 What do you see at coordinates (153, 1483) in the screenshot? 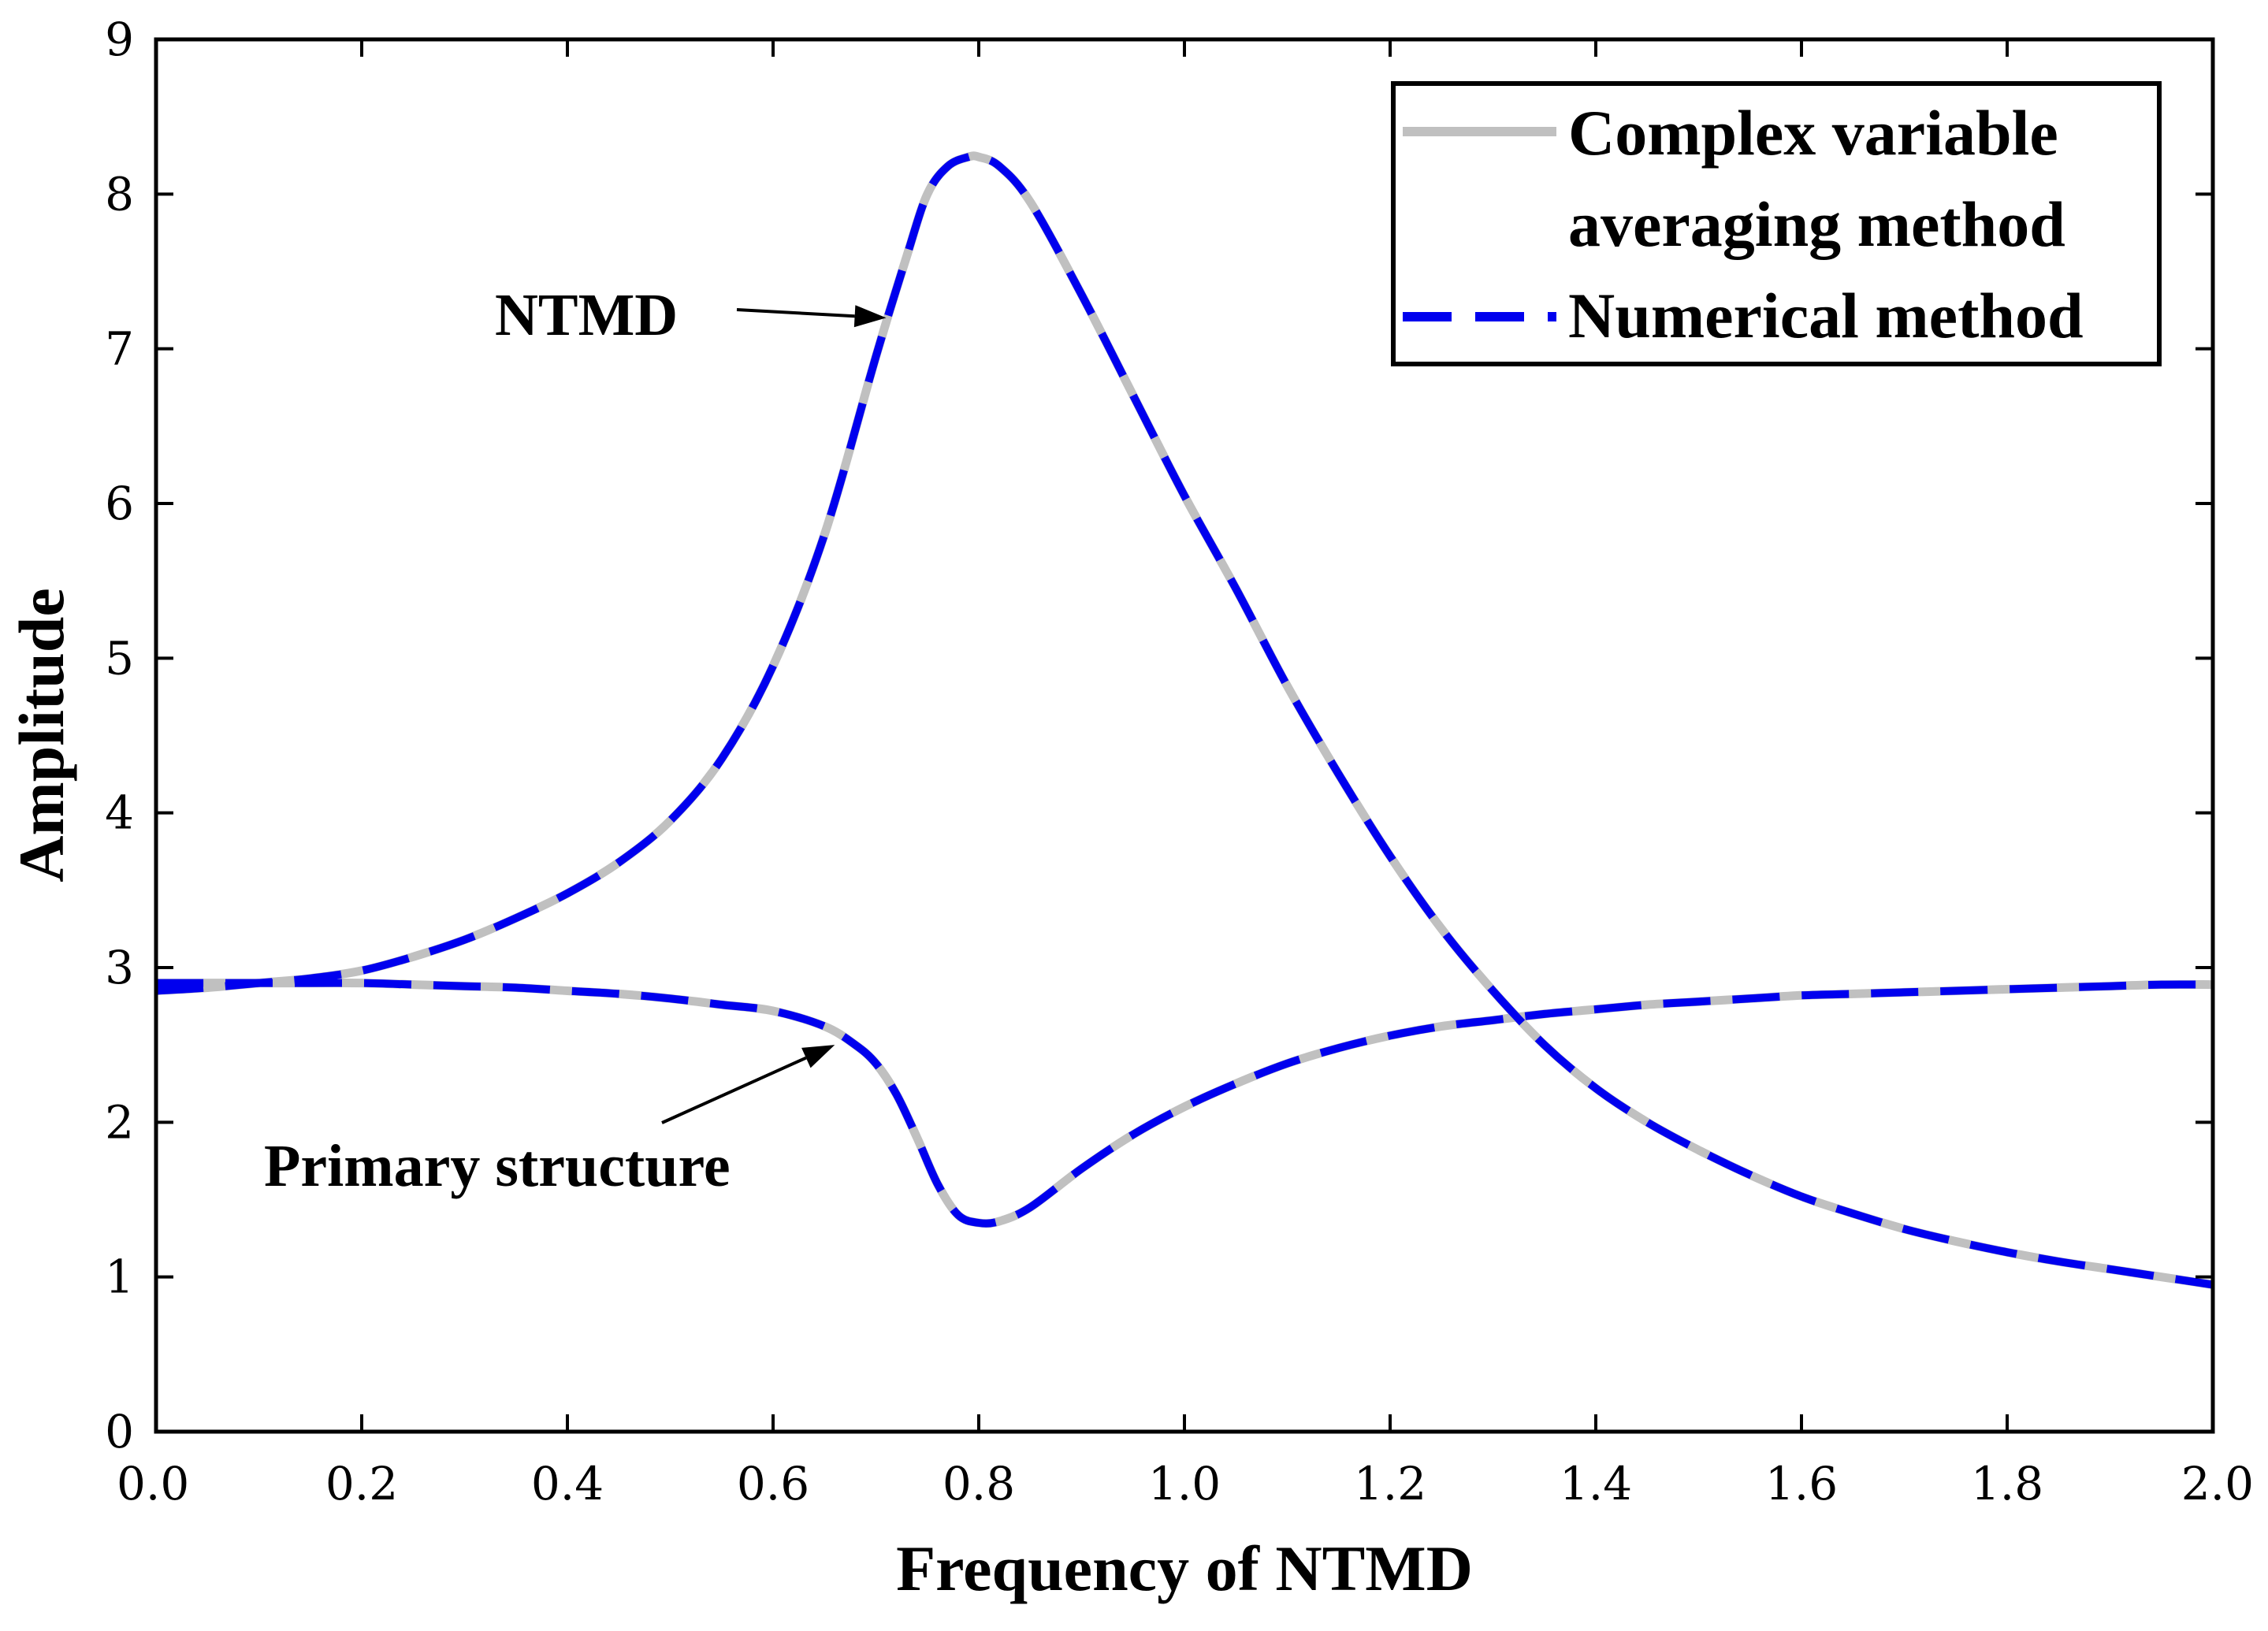
I see `x-tick-label: 0.0` at bounding box center [153, 1483].